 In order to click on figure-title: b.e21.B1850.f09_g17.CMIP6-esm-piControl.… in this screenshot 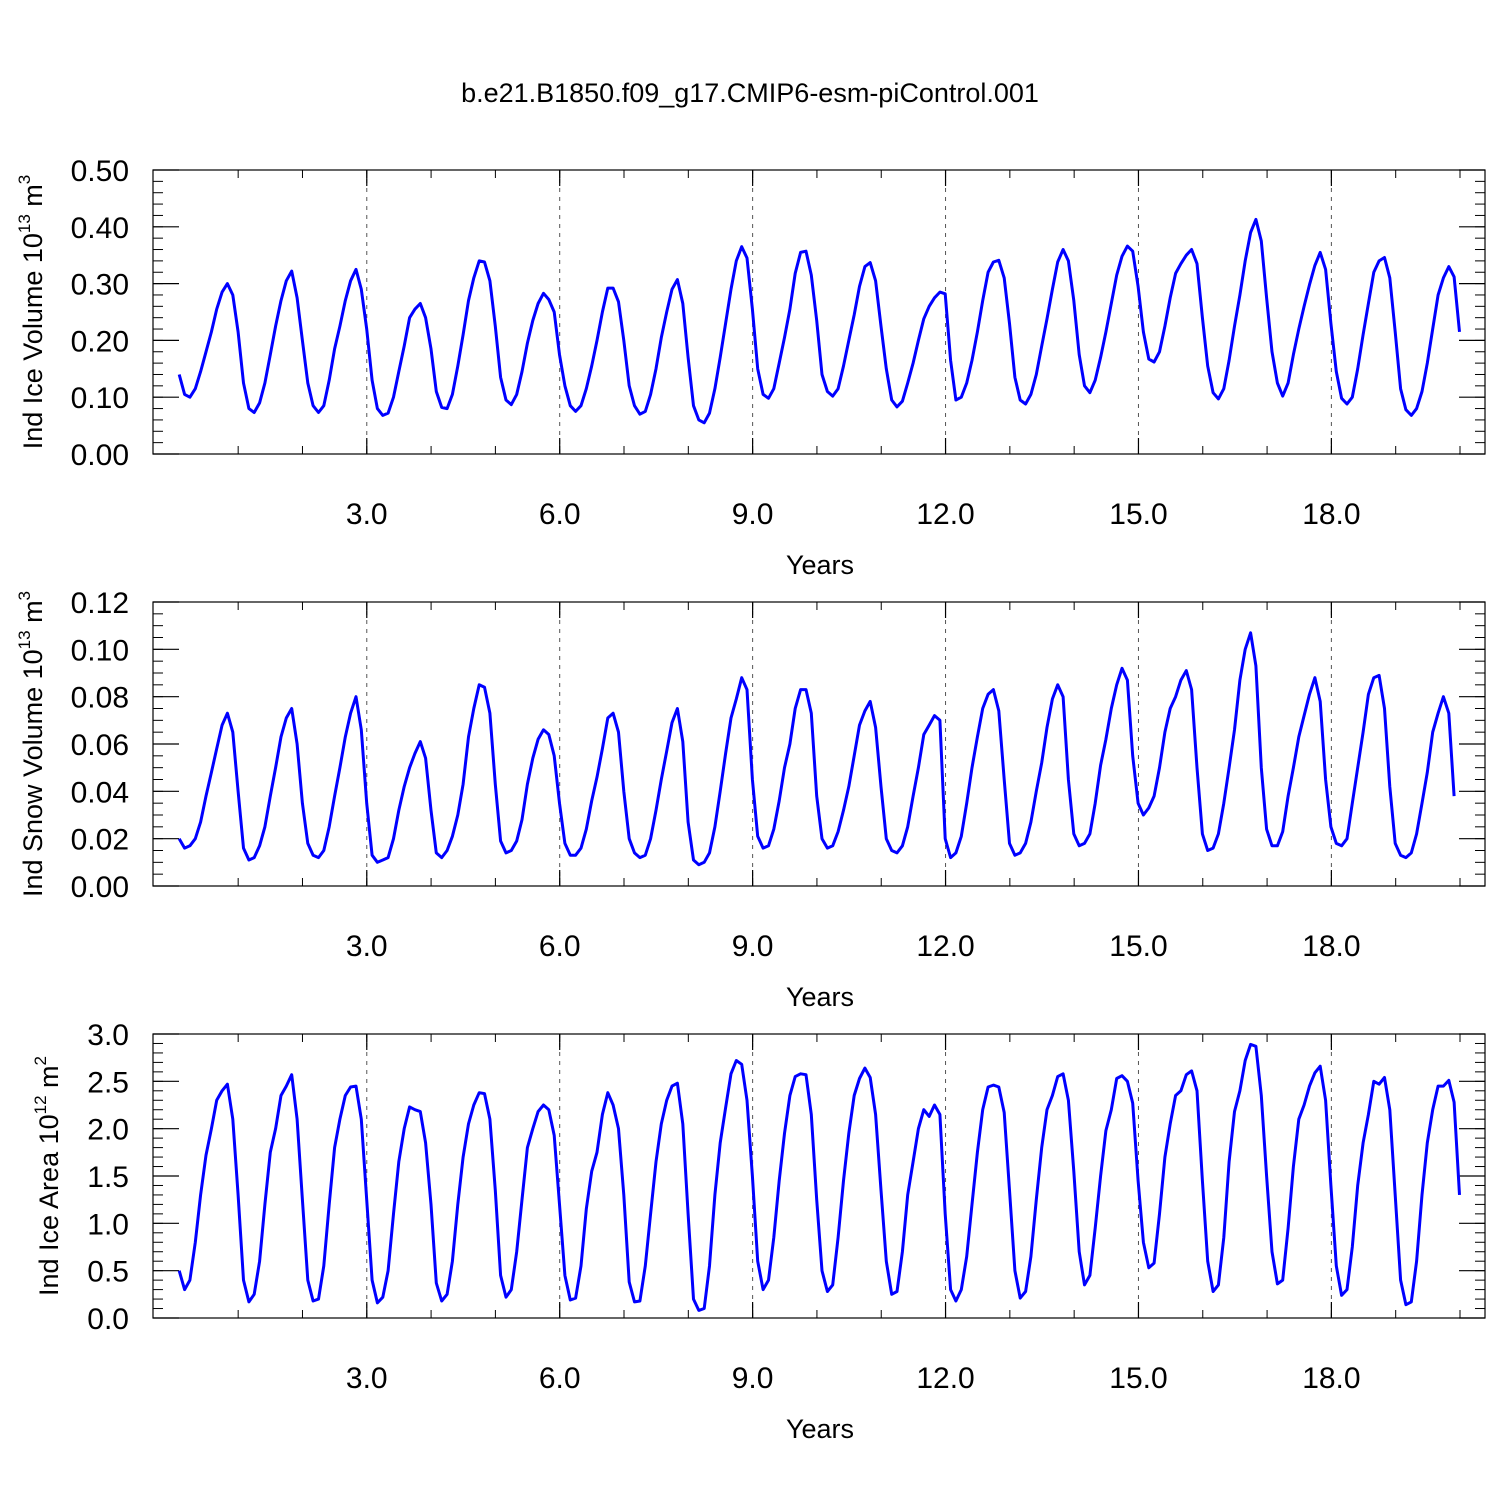, I will do `click(750, 93)`.